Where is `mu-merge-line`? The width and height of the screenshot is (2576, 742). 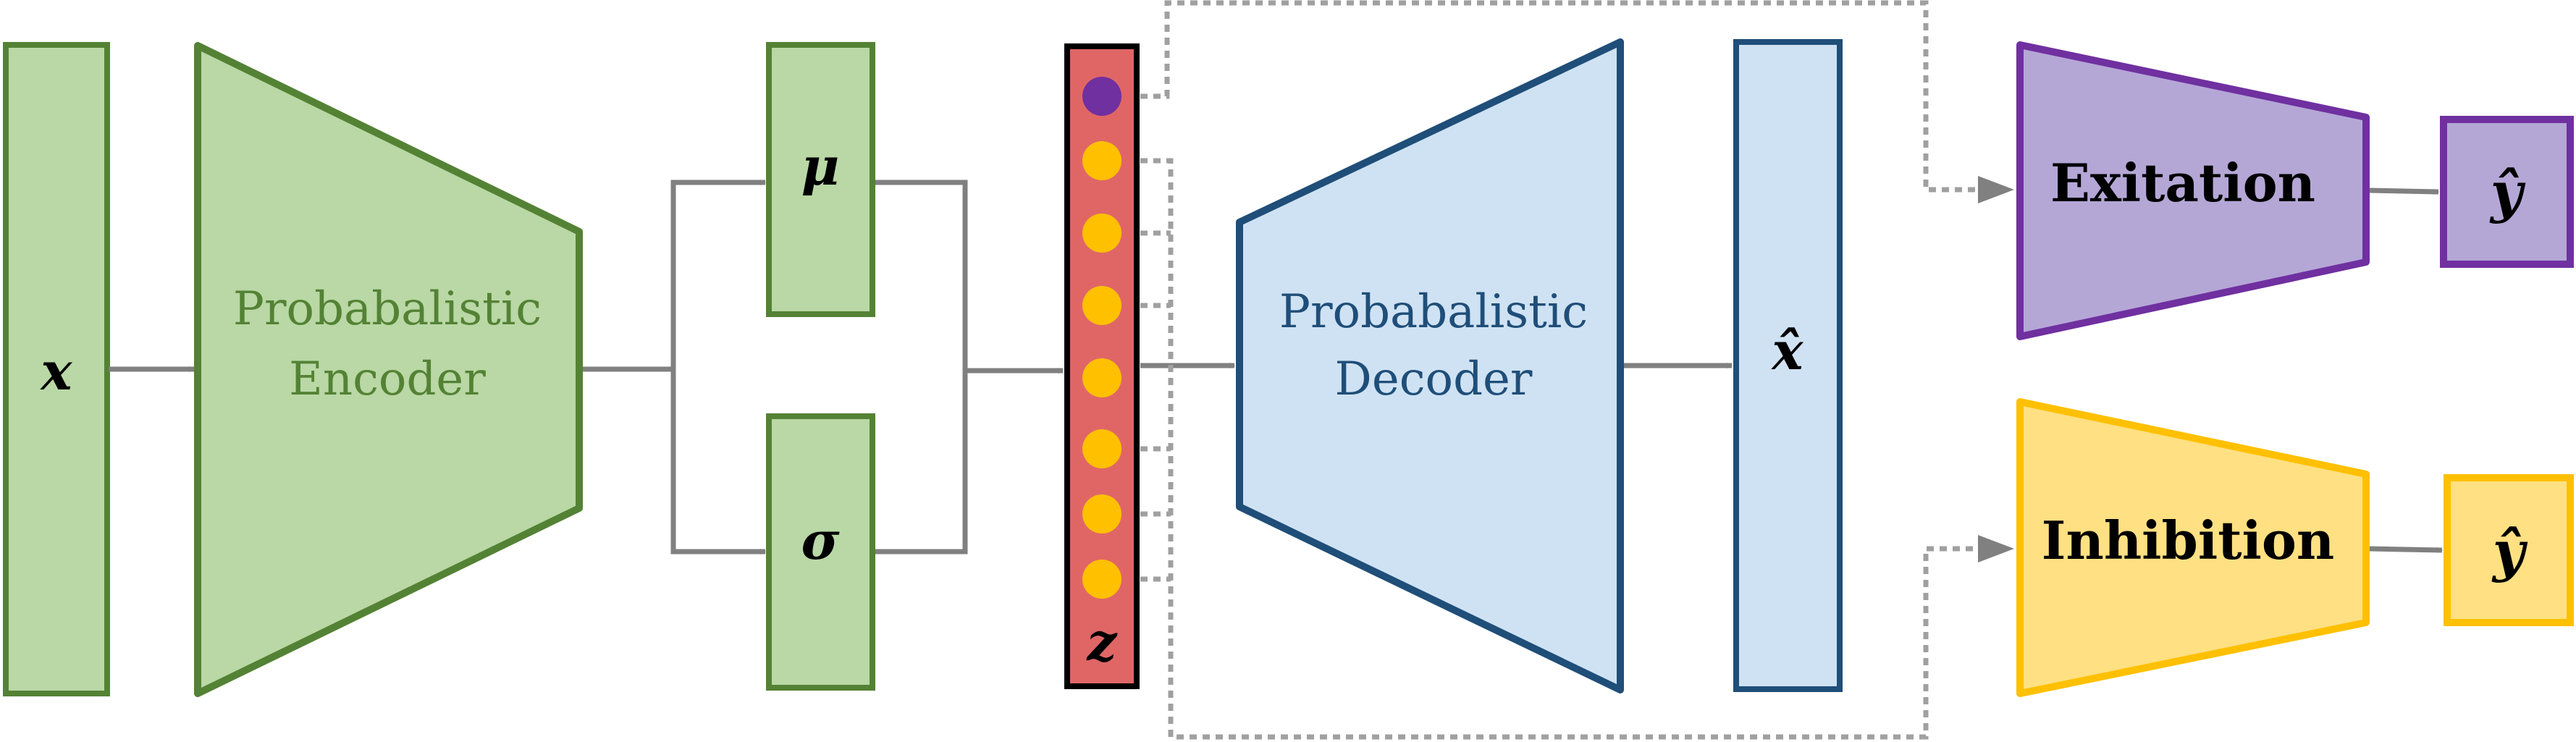 mu-merge-line is located at coordinates (921, 275).